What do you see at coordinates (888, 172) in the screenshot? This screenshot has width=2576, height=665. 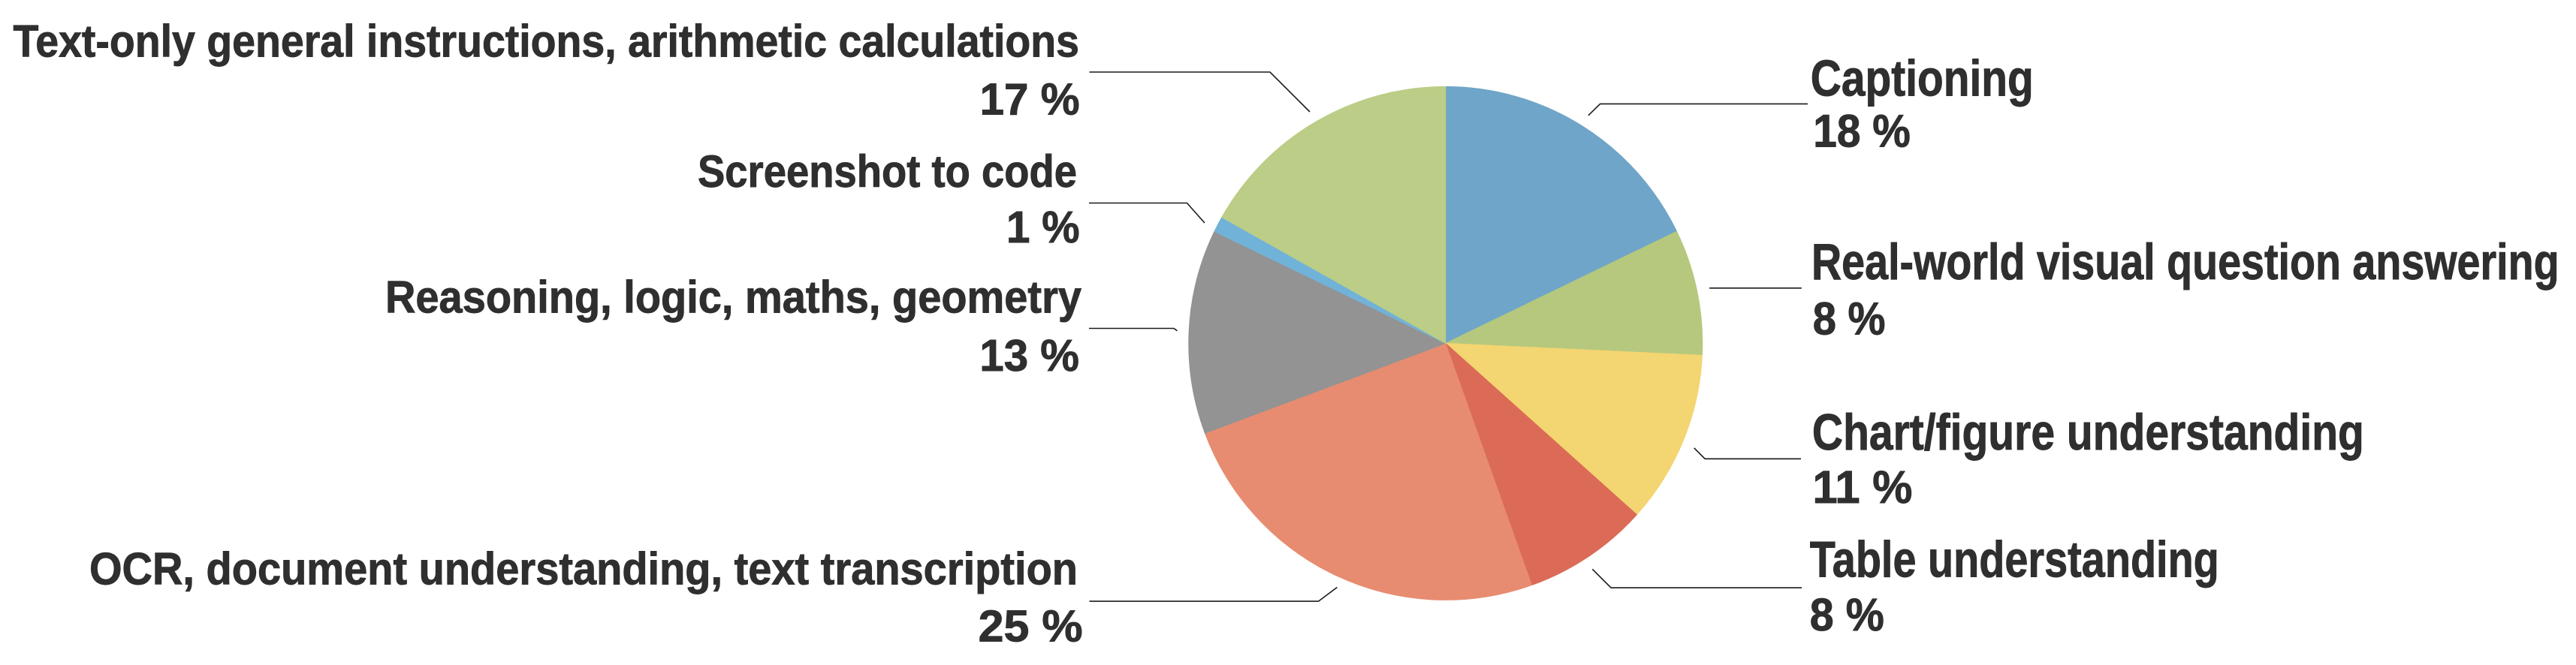 I see `svg-text: Screenshot to code` at bounding box center [888, 172].